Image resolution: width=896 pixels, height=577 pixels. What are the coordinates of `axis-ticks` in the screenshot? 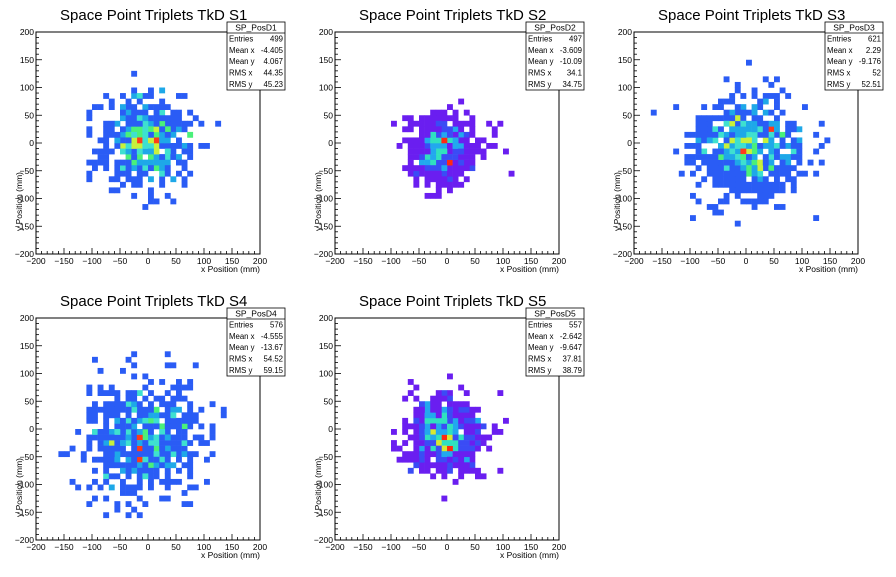 It's located at (148, 143).